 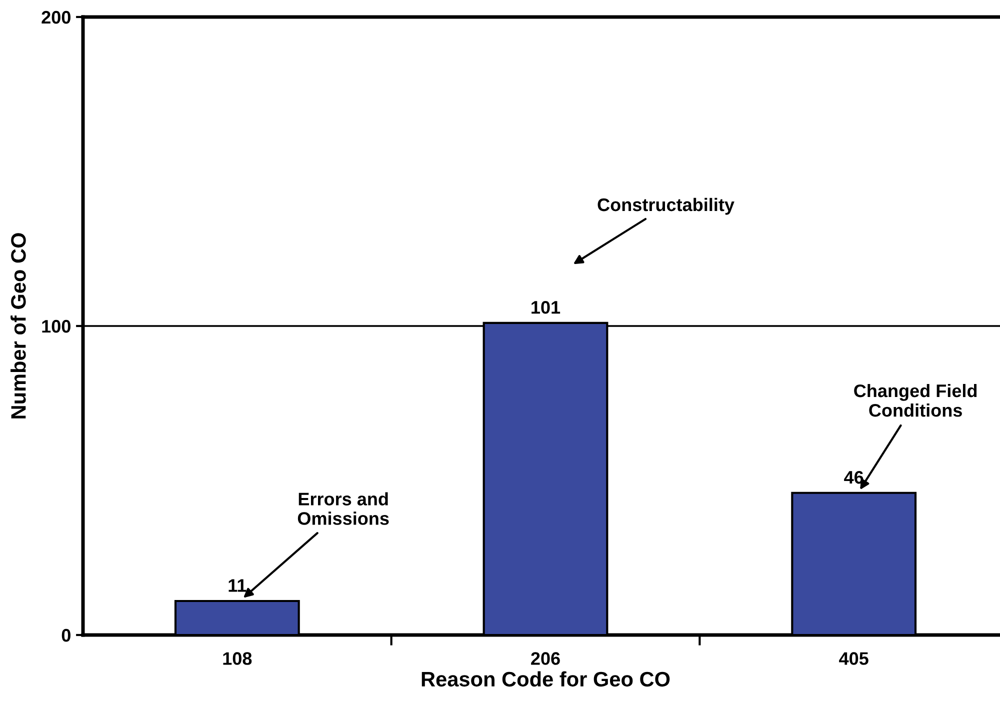 I want to click on data-label: 101, so click(x=546, y=307).